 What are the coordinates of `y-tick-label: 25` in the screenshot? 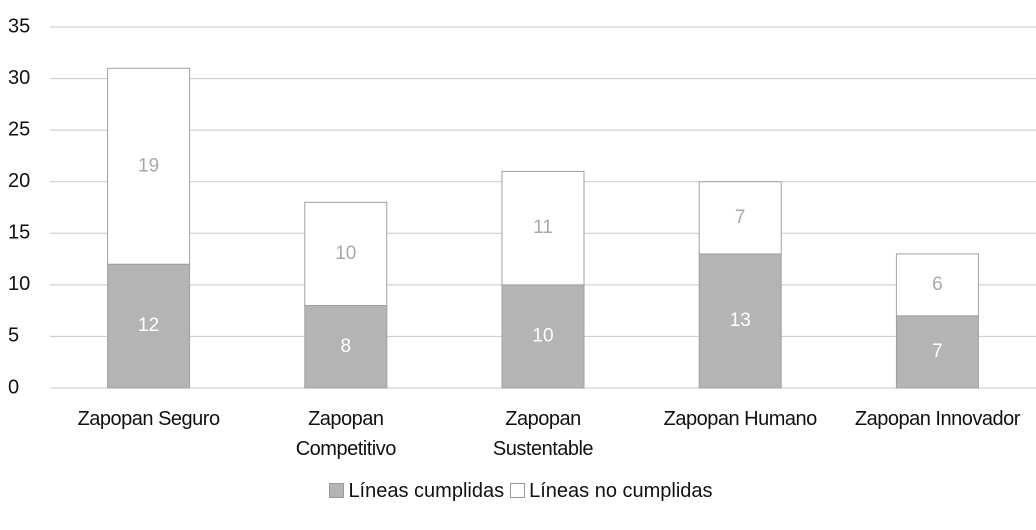 It's located at (19, 129).